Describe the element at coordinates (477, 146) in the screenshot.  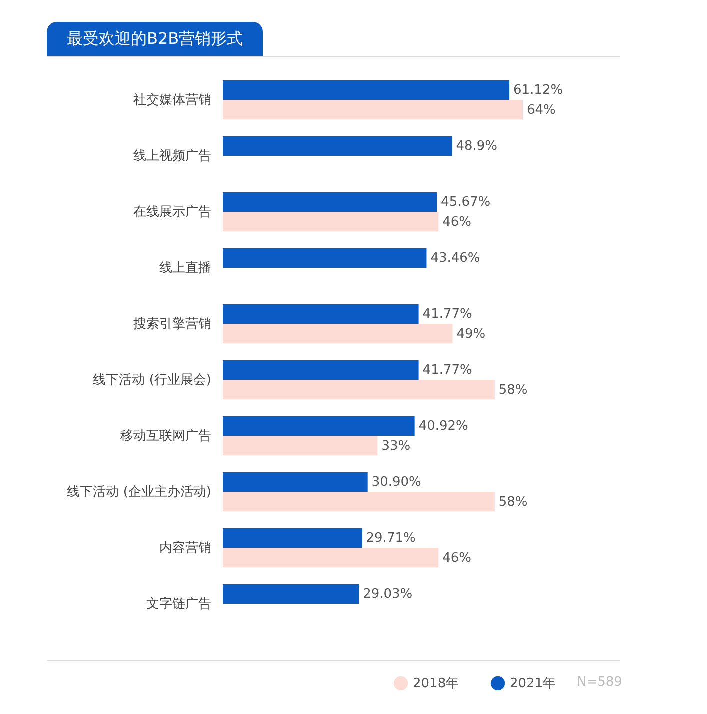
I see `data-label: 48.9%` at that location.